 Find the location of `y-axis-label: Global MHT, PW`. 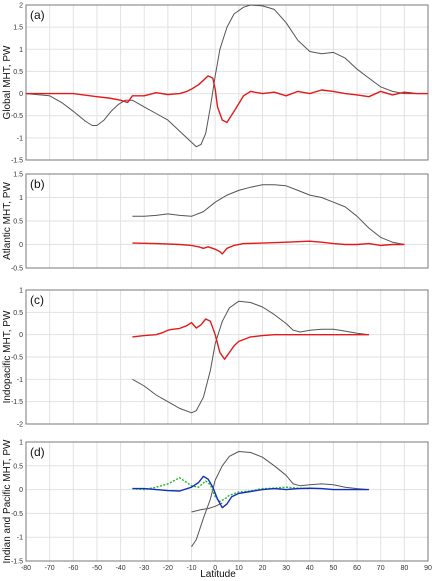

y-axis-label: Global MHT, PW is located at coordinates (7, 82).